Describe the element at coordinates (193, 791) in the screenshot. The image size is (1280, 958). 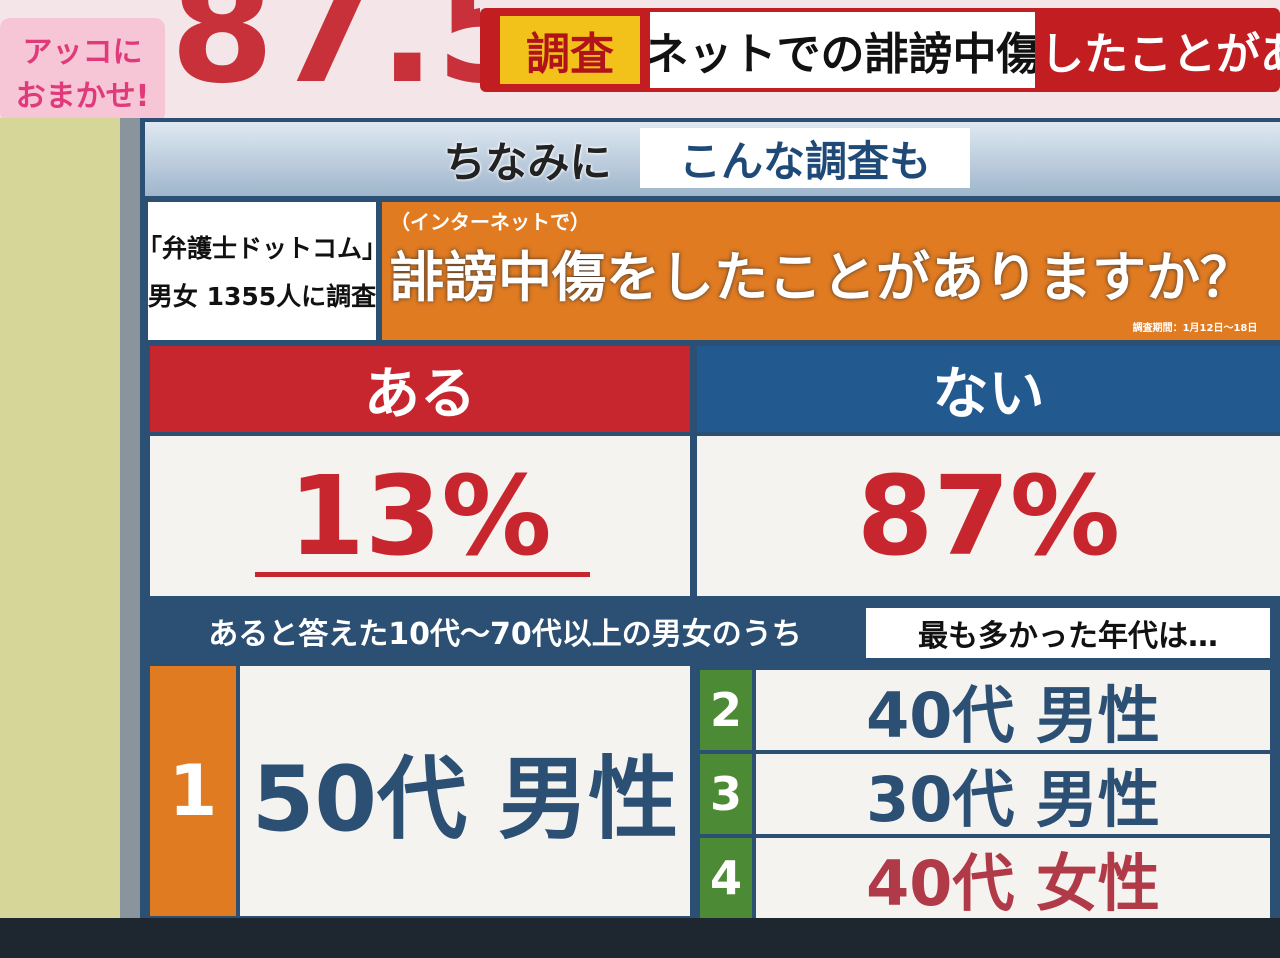
I see `rank-badge: 1` at that location.